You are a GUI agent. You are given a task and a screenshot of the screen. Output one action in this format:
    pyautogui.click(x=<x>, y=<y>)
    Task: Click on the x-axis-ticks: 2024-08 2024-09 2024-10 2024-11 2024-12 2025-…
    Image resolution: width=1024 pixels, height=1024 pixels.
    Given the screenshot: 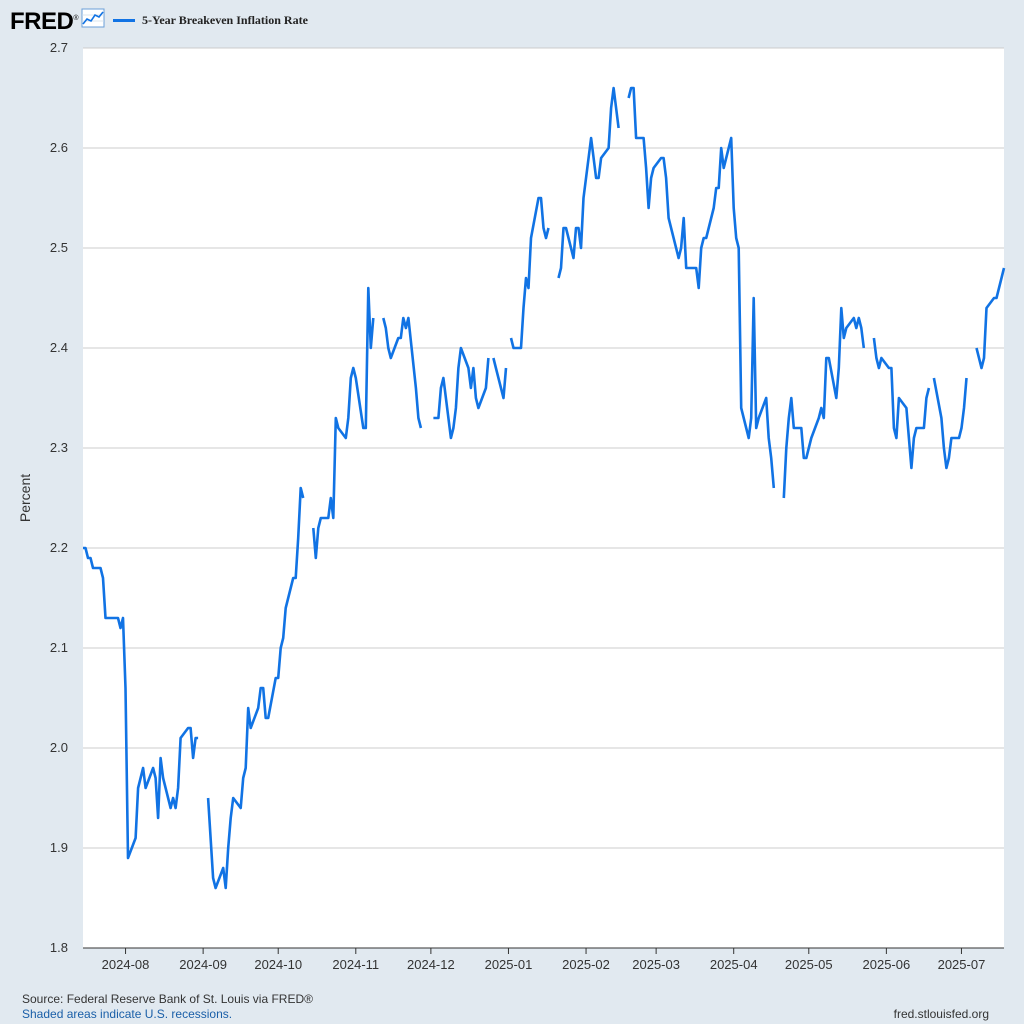 What is the action you would take?
    pyautogui.click(x=544, y=960)
    